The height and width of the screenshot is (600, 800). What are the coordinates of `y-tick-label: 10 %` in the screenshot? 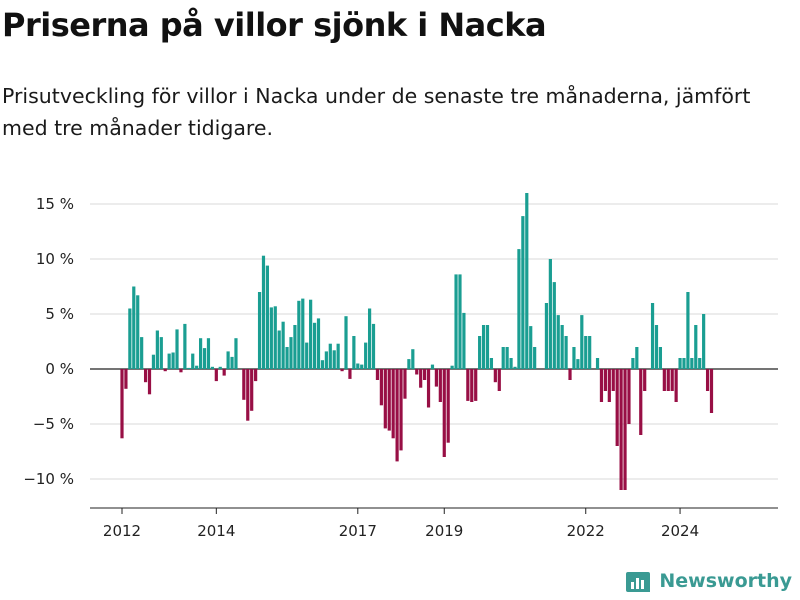 It's located at (55, 259).